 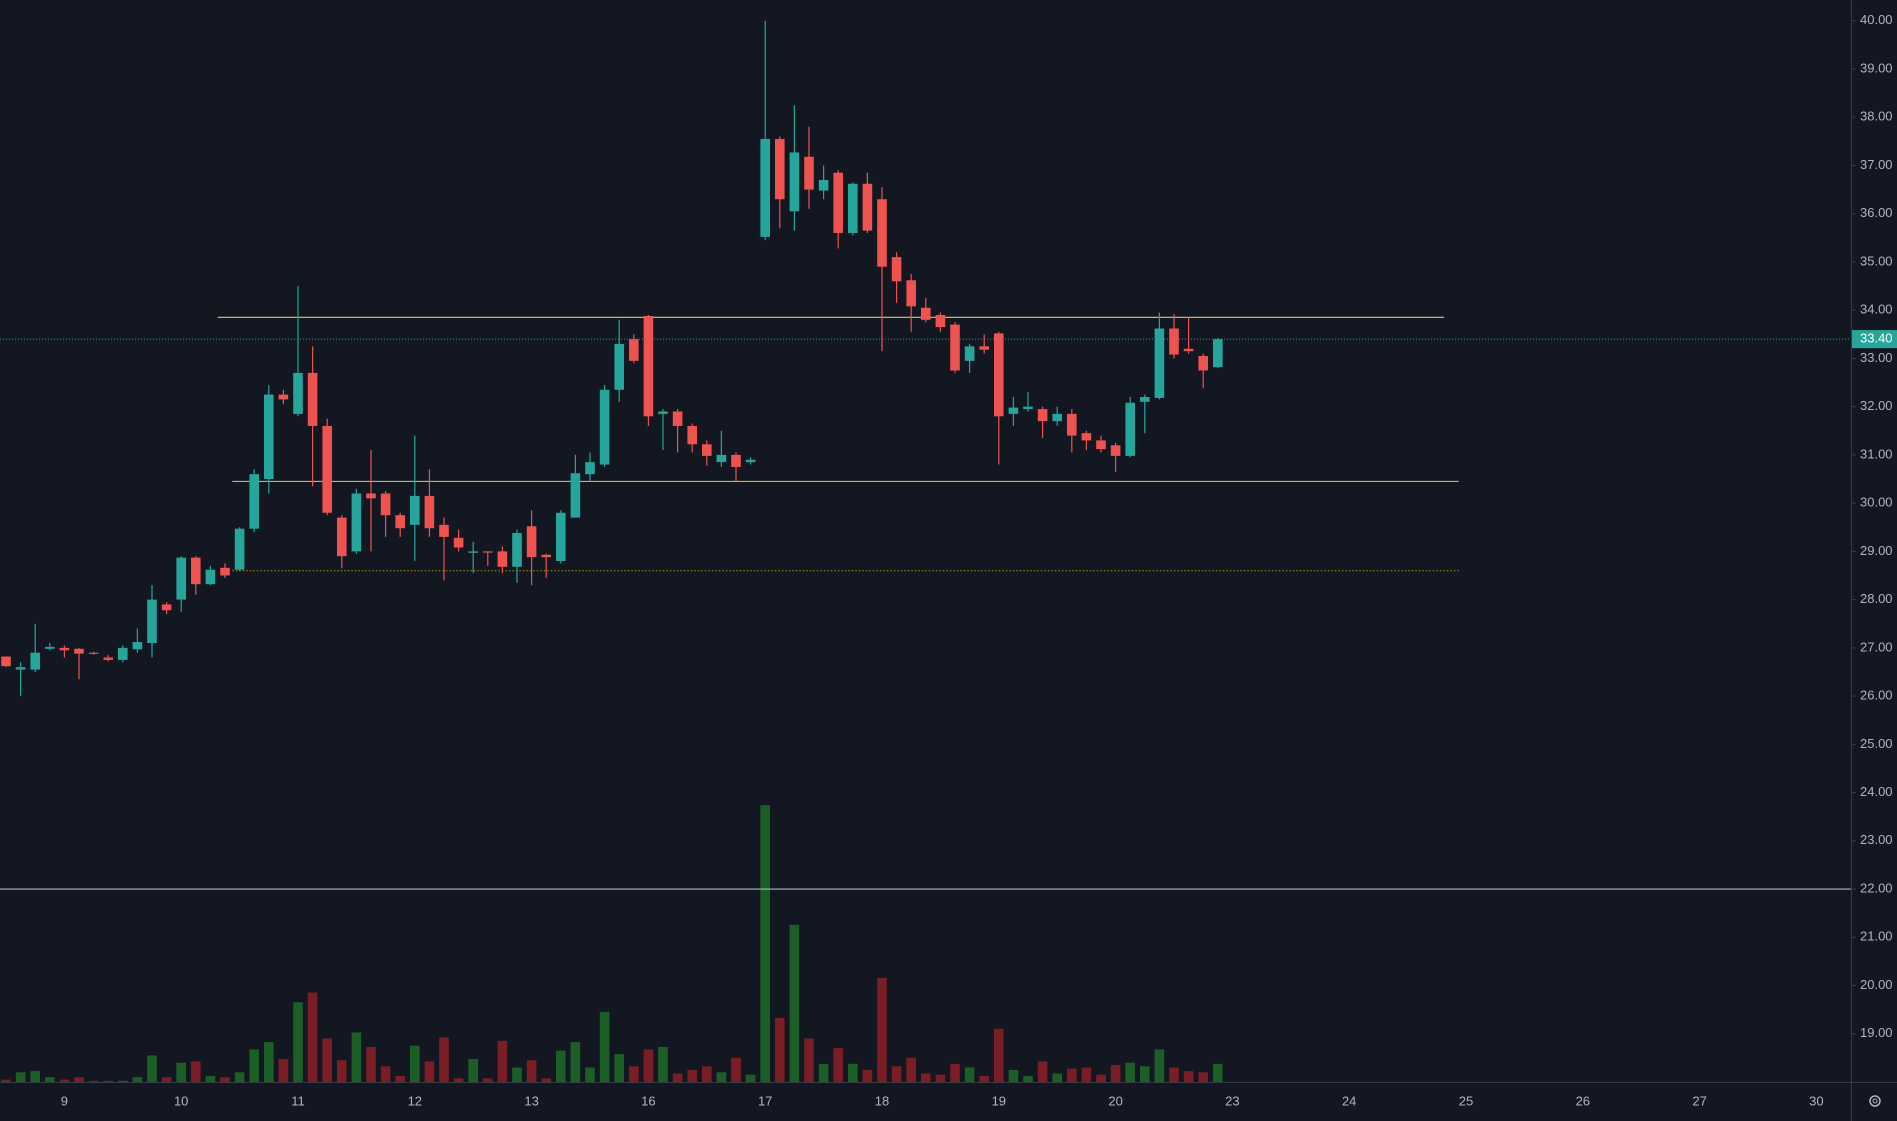 I want to click on y-tick-label: 33.00, so click(x=1876, y=357).